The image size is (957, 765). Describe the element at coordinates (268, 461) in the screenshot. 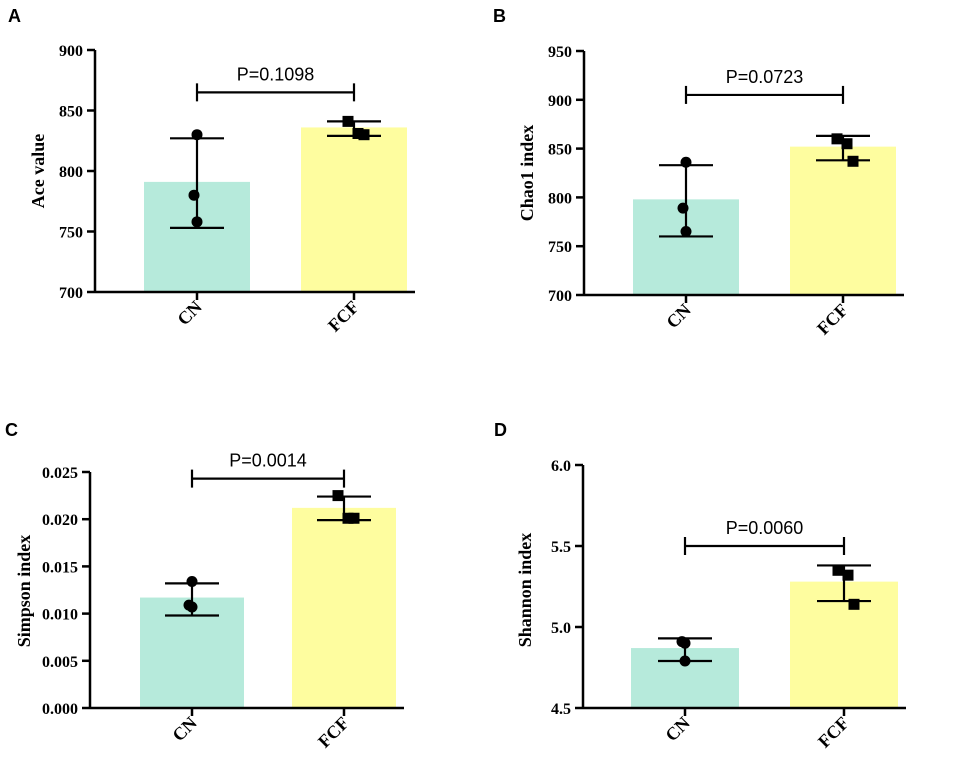

I see `p-value-label: P=0.0014` at that location.